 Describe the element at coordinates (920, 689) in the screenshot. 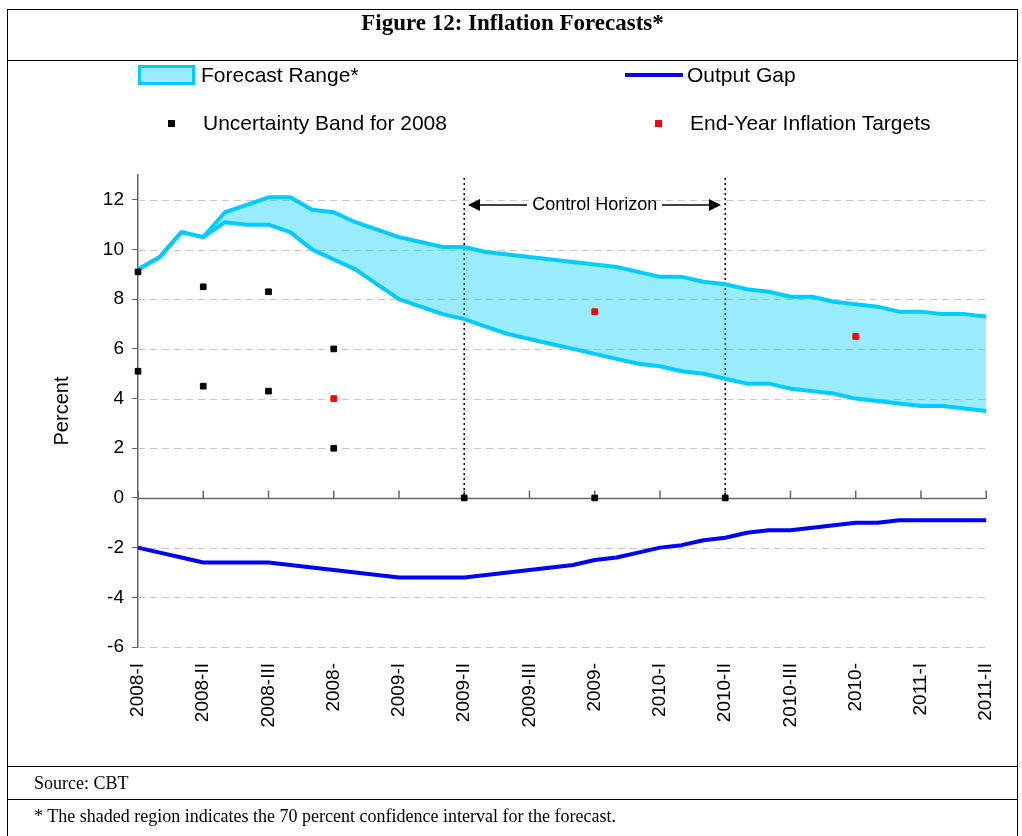

I see `x-tick-label: 2011-I` at that location.